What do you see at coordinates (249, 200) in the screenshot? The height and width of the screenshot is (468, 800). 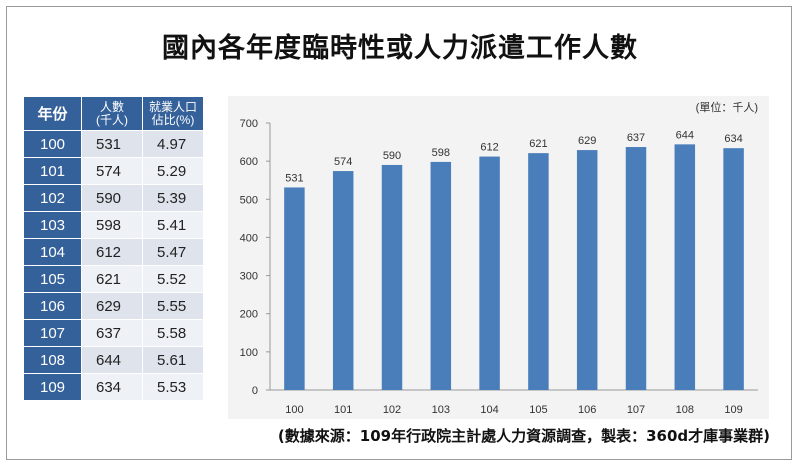 I see `y-tick-label: 500` at bounding box center [249, 200].